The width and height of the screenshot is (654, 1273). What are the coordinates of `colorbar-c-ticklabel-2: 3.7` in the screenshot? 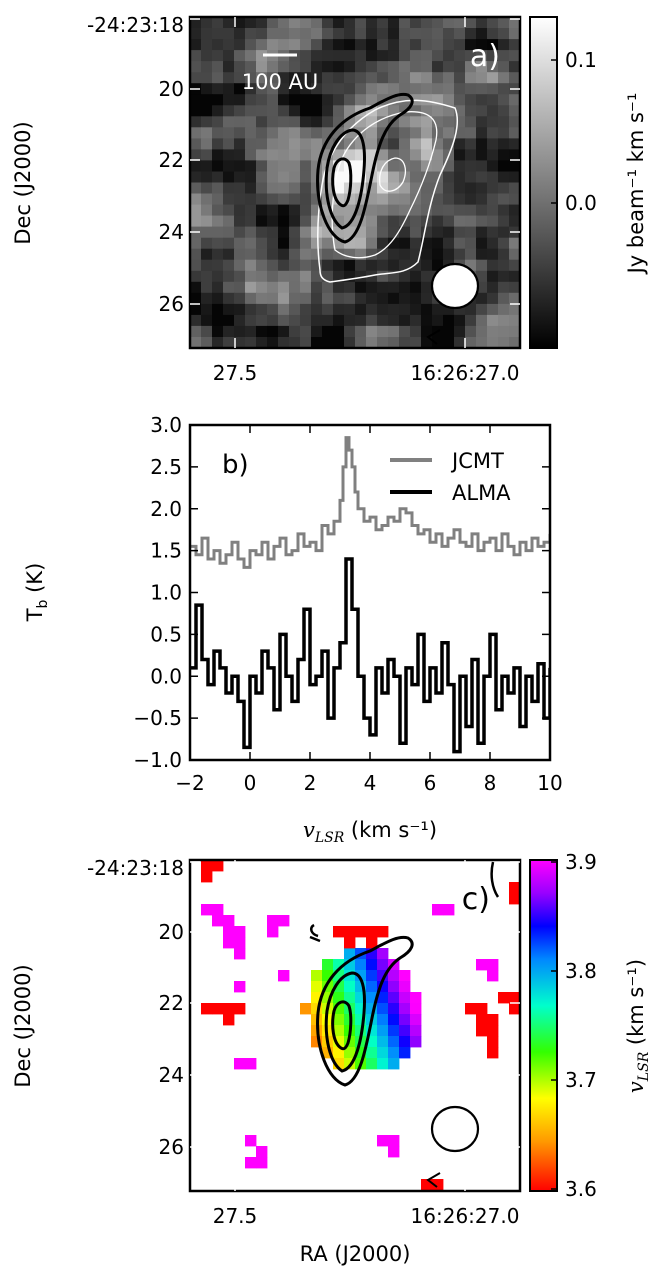 It's located at (581, 1080).